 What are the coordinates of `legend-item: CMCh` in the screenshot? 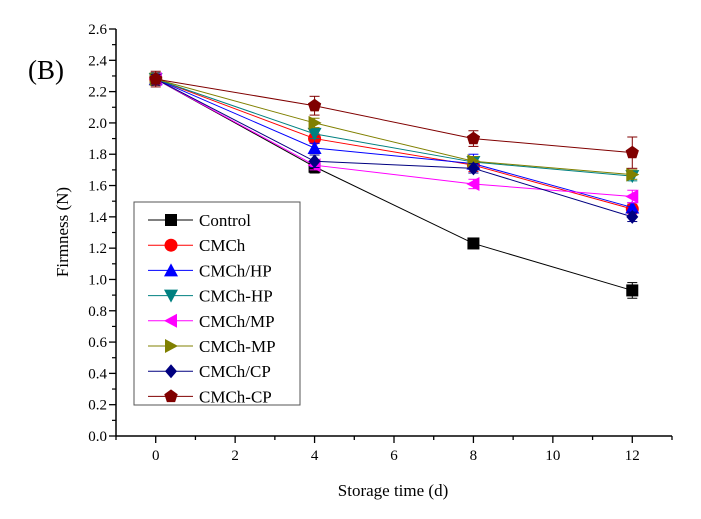 It's located at (197, 245).